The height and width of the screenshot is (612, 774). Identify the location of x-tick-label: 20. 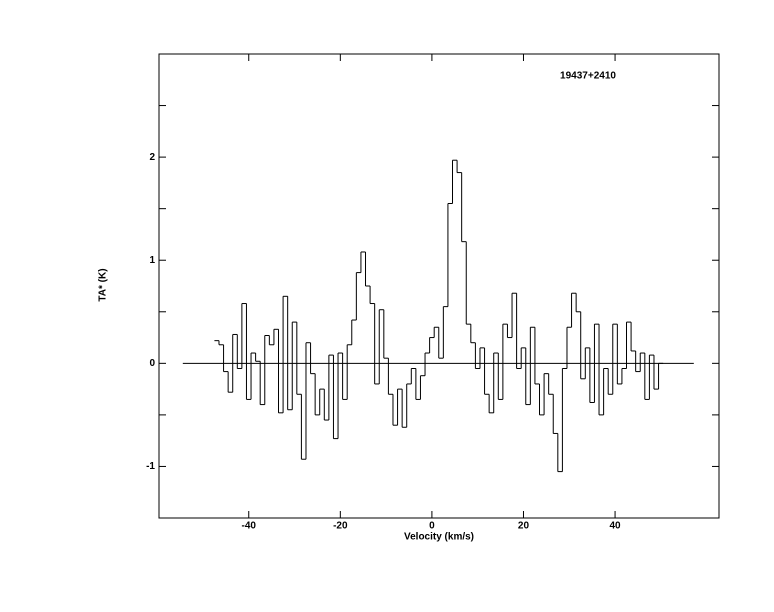
(524, 526).